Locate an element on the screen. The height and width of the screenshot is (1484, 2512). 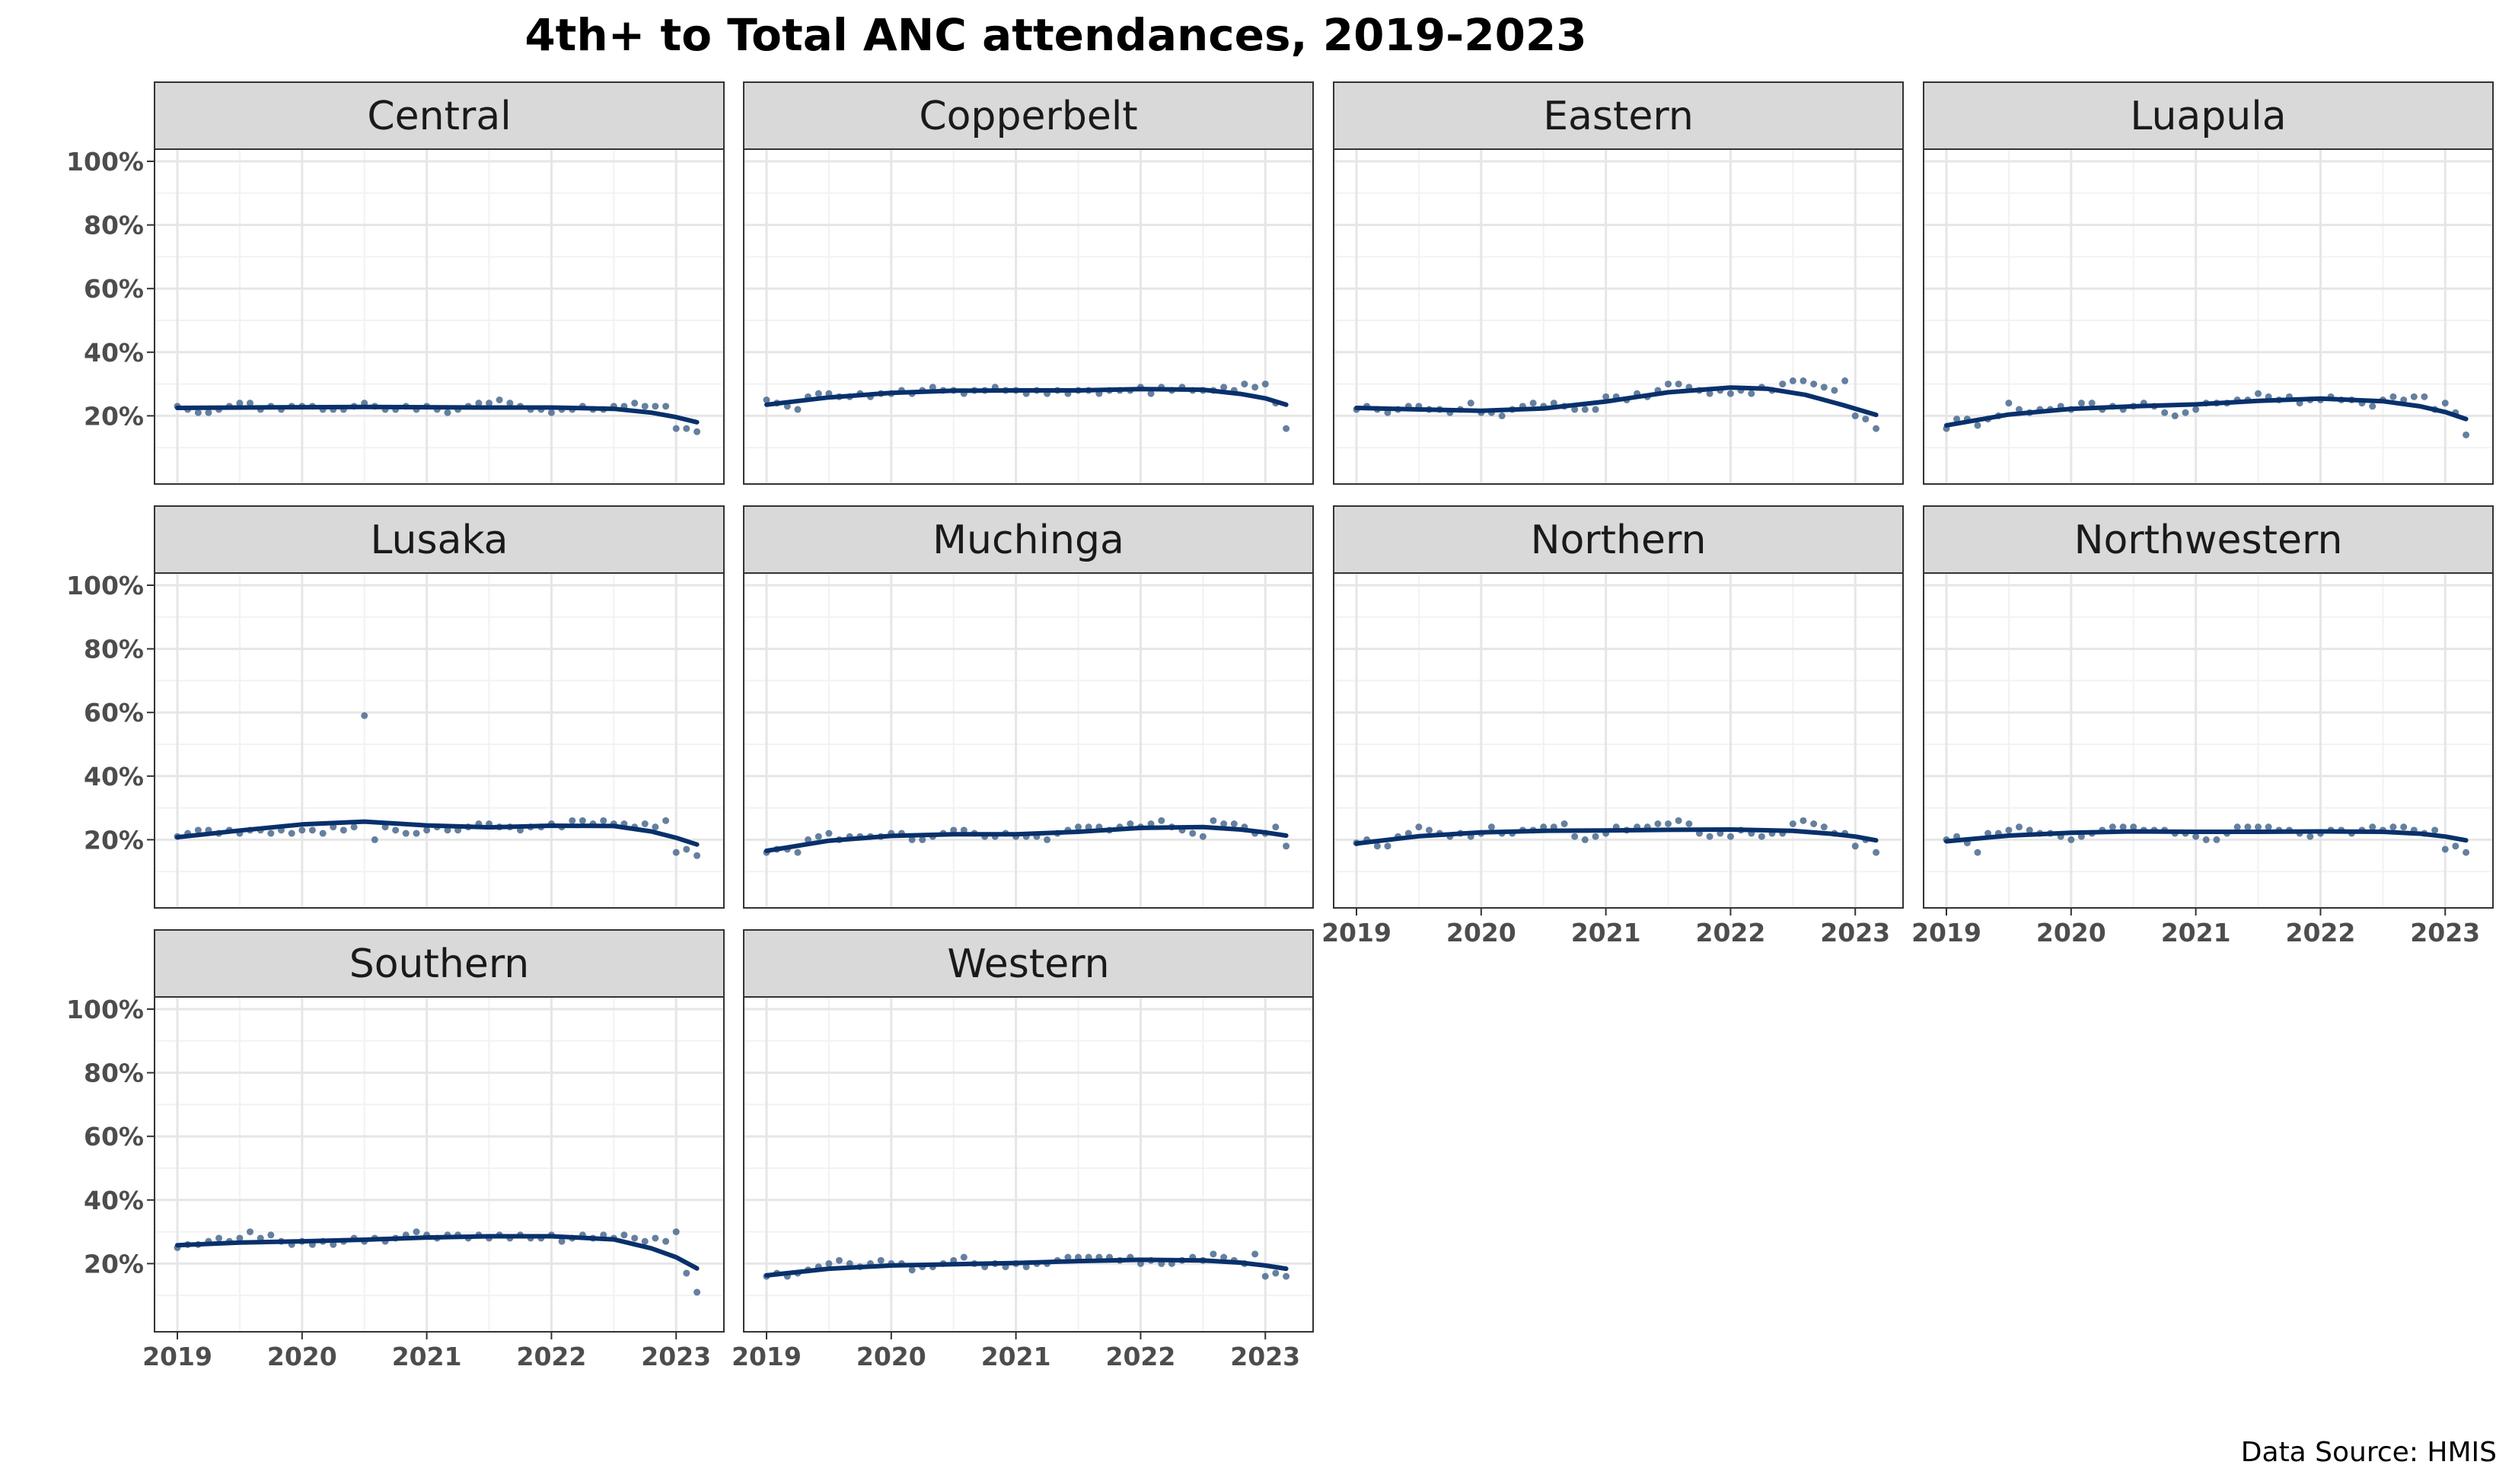
data-source-caption: Data Source: HMIS is located at coordinates (2369, 1452).